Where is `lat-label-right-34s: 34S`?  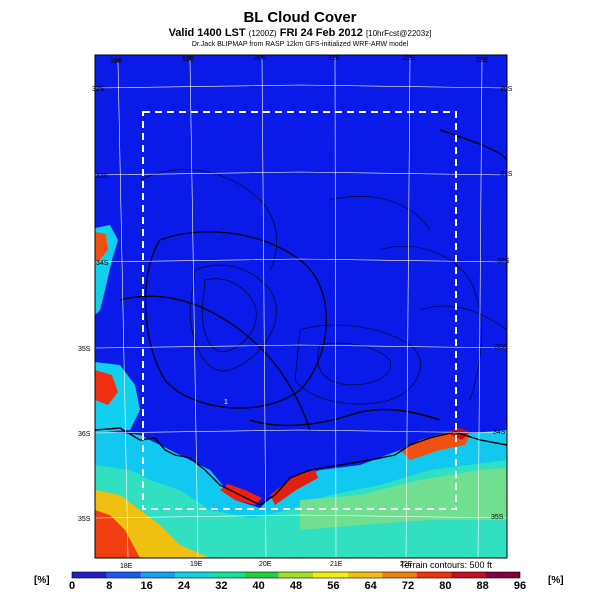
lat-label-right-34s: 34S is located at coordinates (499, 432).